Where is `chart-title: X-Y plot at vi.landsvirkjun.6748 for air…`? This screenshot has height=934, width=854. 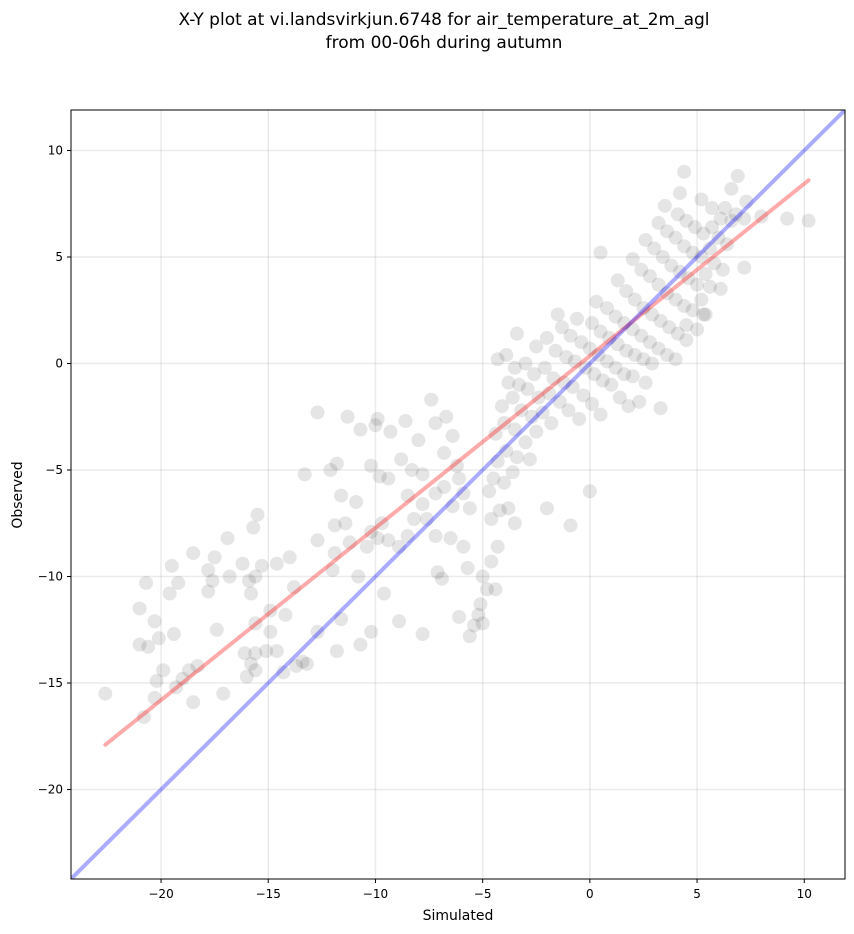 chart-title: X-Y plot at vi.landsvirkjun.6748 for air… is located at coordinates (443, 20).